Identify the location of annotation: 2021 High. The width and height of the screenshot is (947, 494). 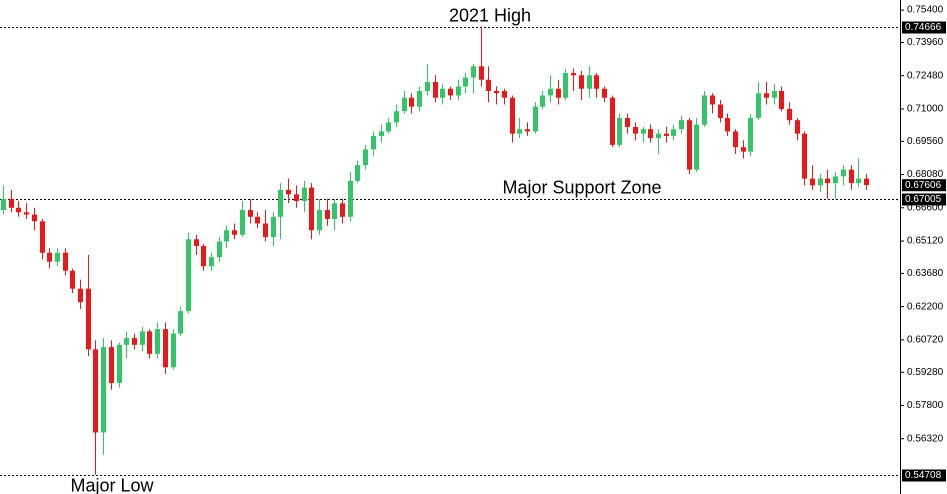
(490, 15).